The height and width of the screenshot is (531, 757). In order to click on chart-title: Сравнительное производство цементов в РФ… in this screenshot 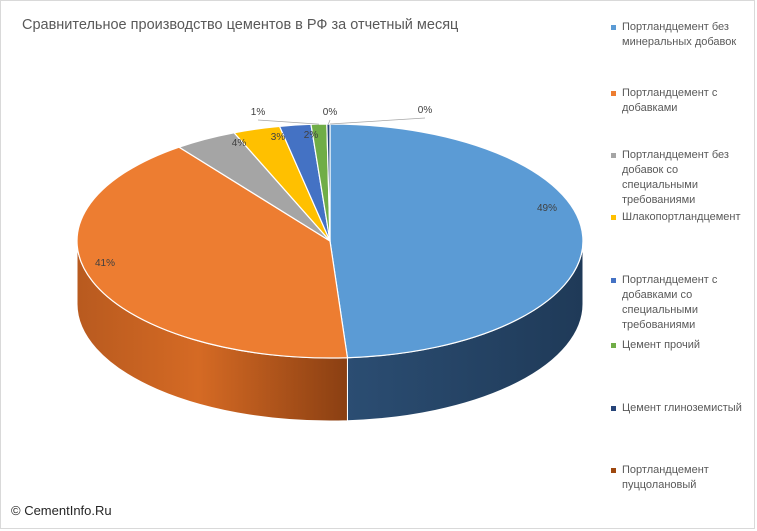, I will do `click(240, 25)`.